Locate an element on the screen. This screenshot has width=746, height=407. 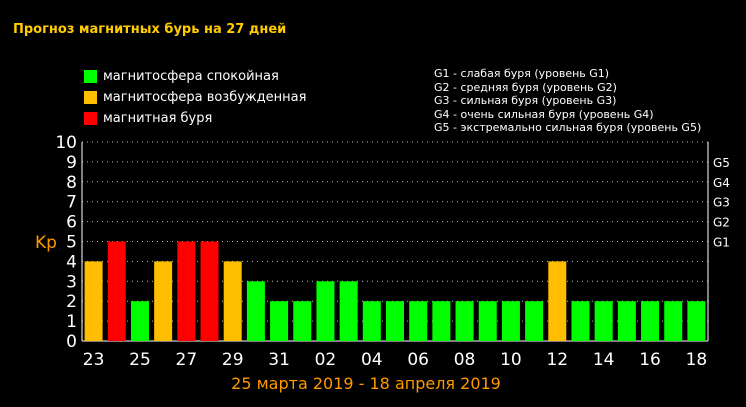
x-tick-label: 18 is located at coordinates (697, 360).